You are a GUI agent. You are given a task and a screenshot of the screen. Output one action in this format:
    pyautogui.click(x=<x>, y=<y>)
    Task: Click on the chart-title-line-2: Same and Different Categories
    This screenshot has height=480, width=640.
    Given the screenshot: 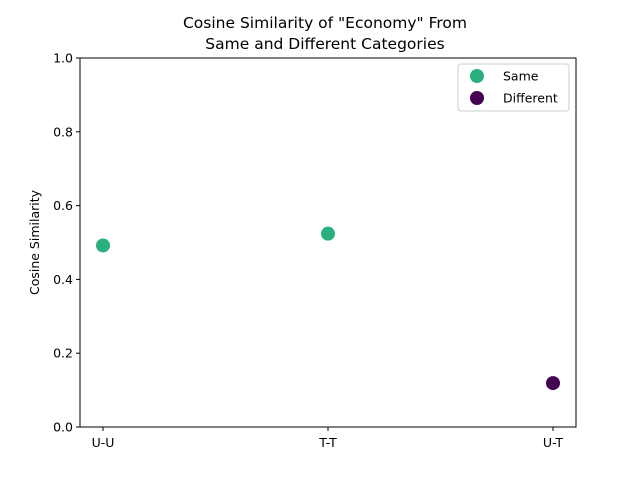 What is the action you would take?
    pyautogui.click(x=324, y=44)
    